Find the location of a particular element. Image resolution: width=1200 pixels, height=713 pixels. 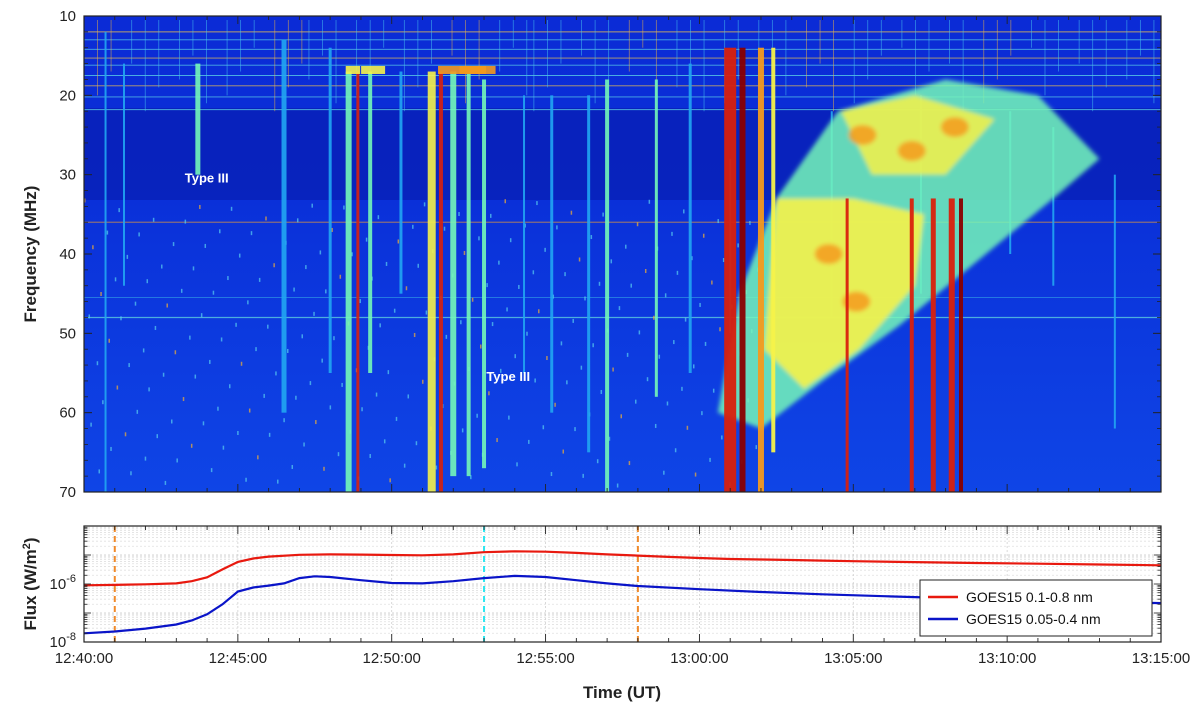

time-axis-title: Time (UT) is located at coordinates (622, 692).